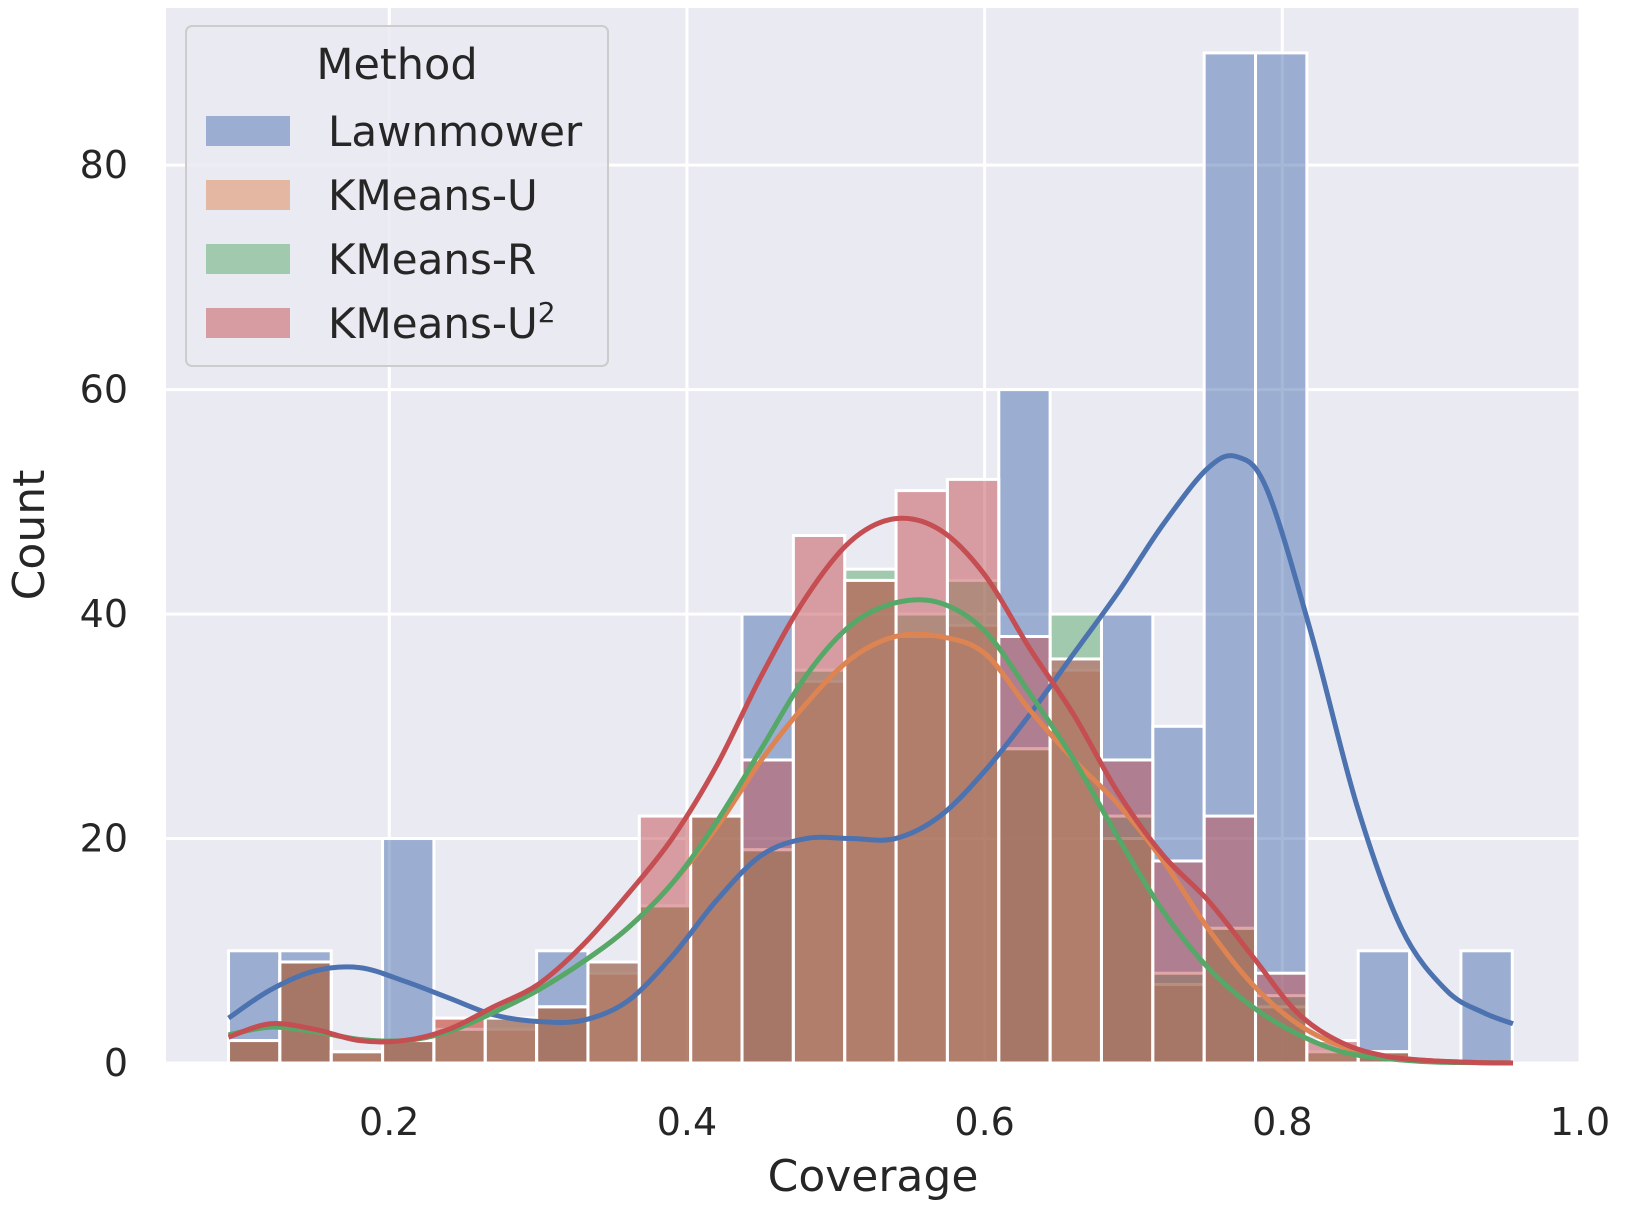 The width and height of the screenshot is (1632, 1205). What do you see at coordinates (104, 390) in the screenshot?
I see `y-tick-label: 60` at bounding box center [104, 390].